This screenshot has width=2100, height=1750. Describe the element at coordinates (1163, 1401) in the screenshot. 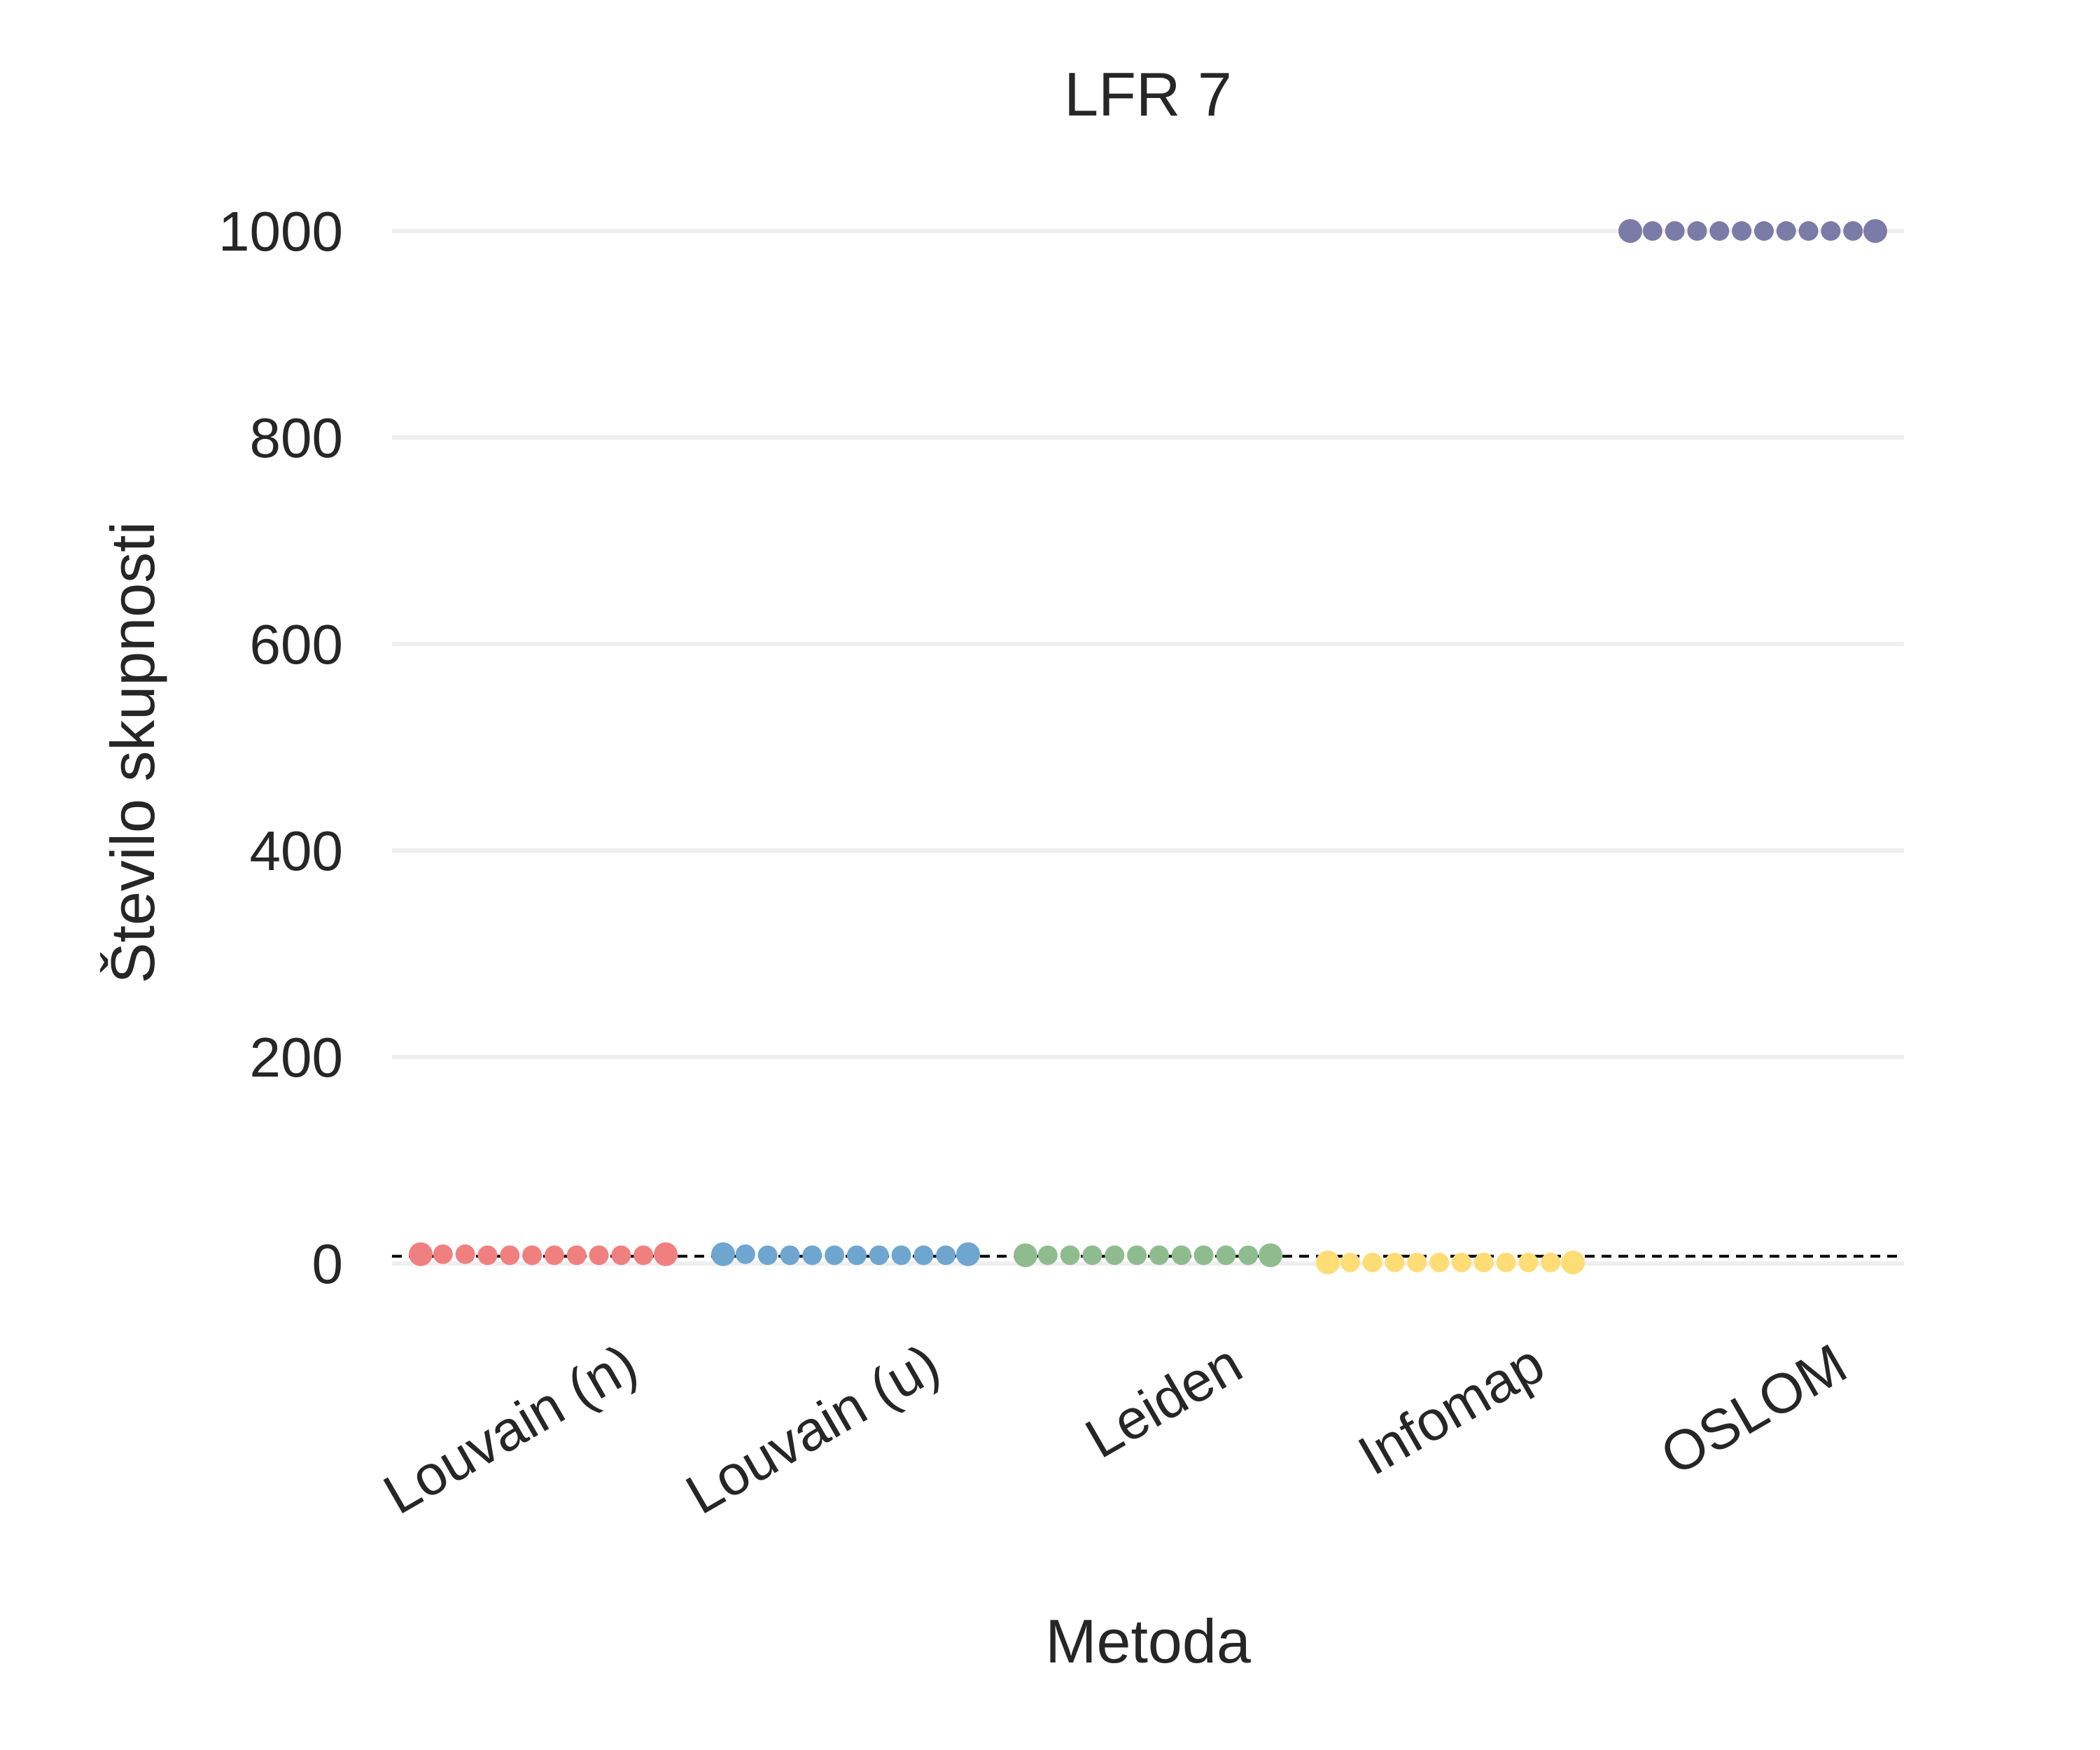

I see `x-tick-label: Leiden` at that location.